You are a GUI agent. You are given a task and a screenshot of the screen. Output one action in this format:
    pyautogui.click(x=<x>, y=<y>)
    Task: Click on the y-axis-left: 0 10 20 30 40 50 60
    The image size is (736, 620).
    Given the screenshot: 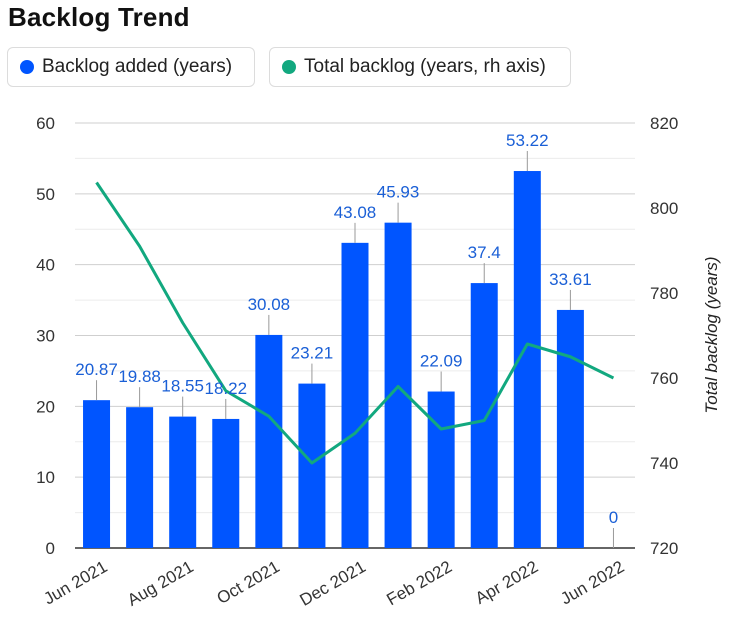 What is the action you would take?
    pyautogui.click(x=45, y=336)
    